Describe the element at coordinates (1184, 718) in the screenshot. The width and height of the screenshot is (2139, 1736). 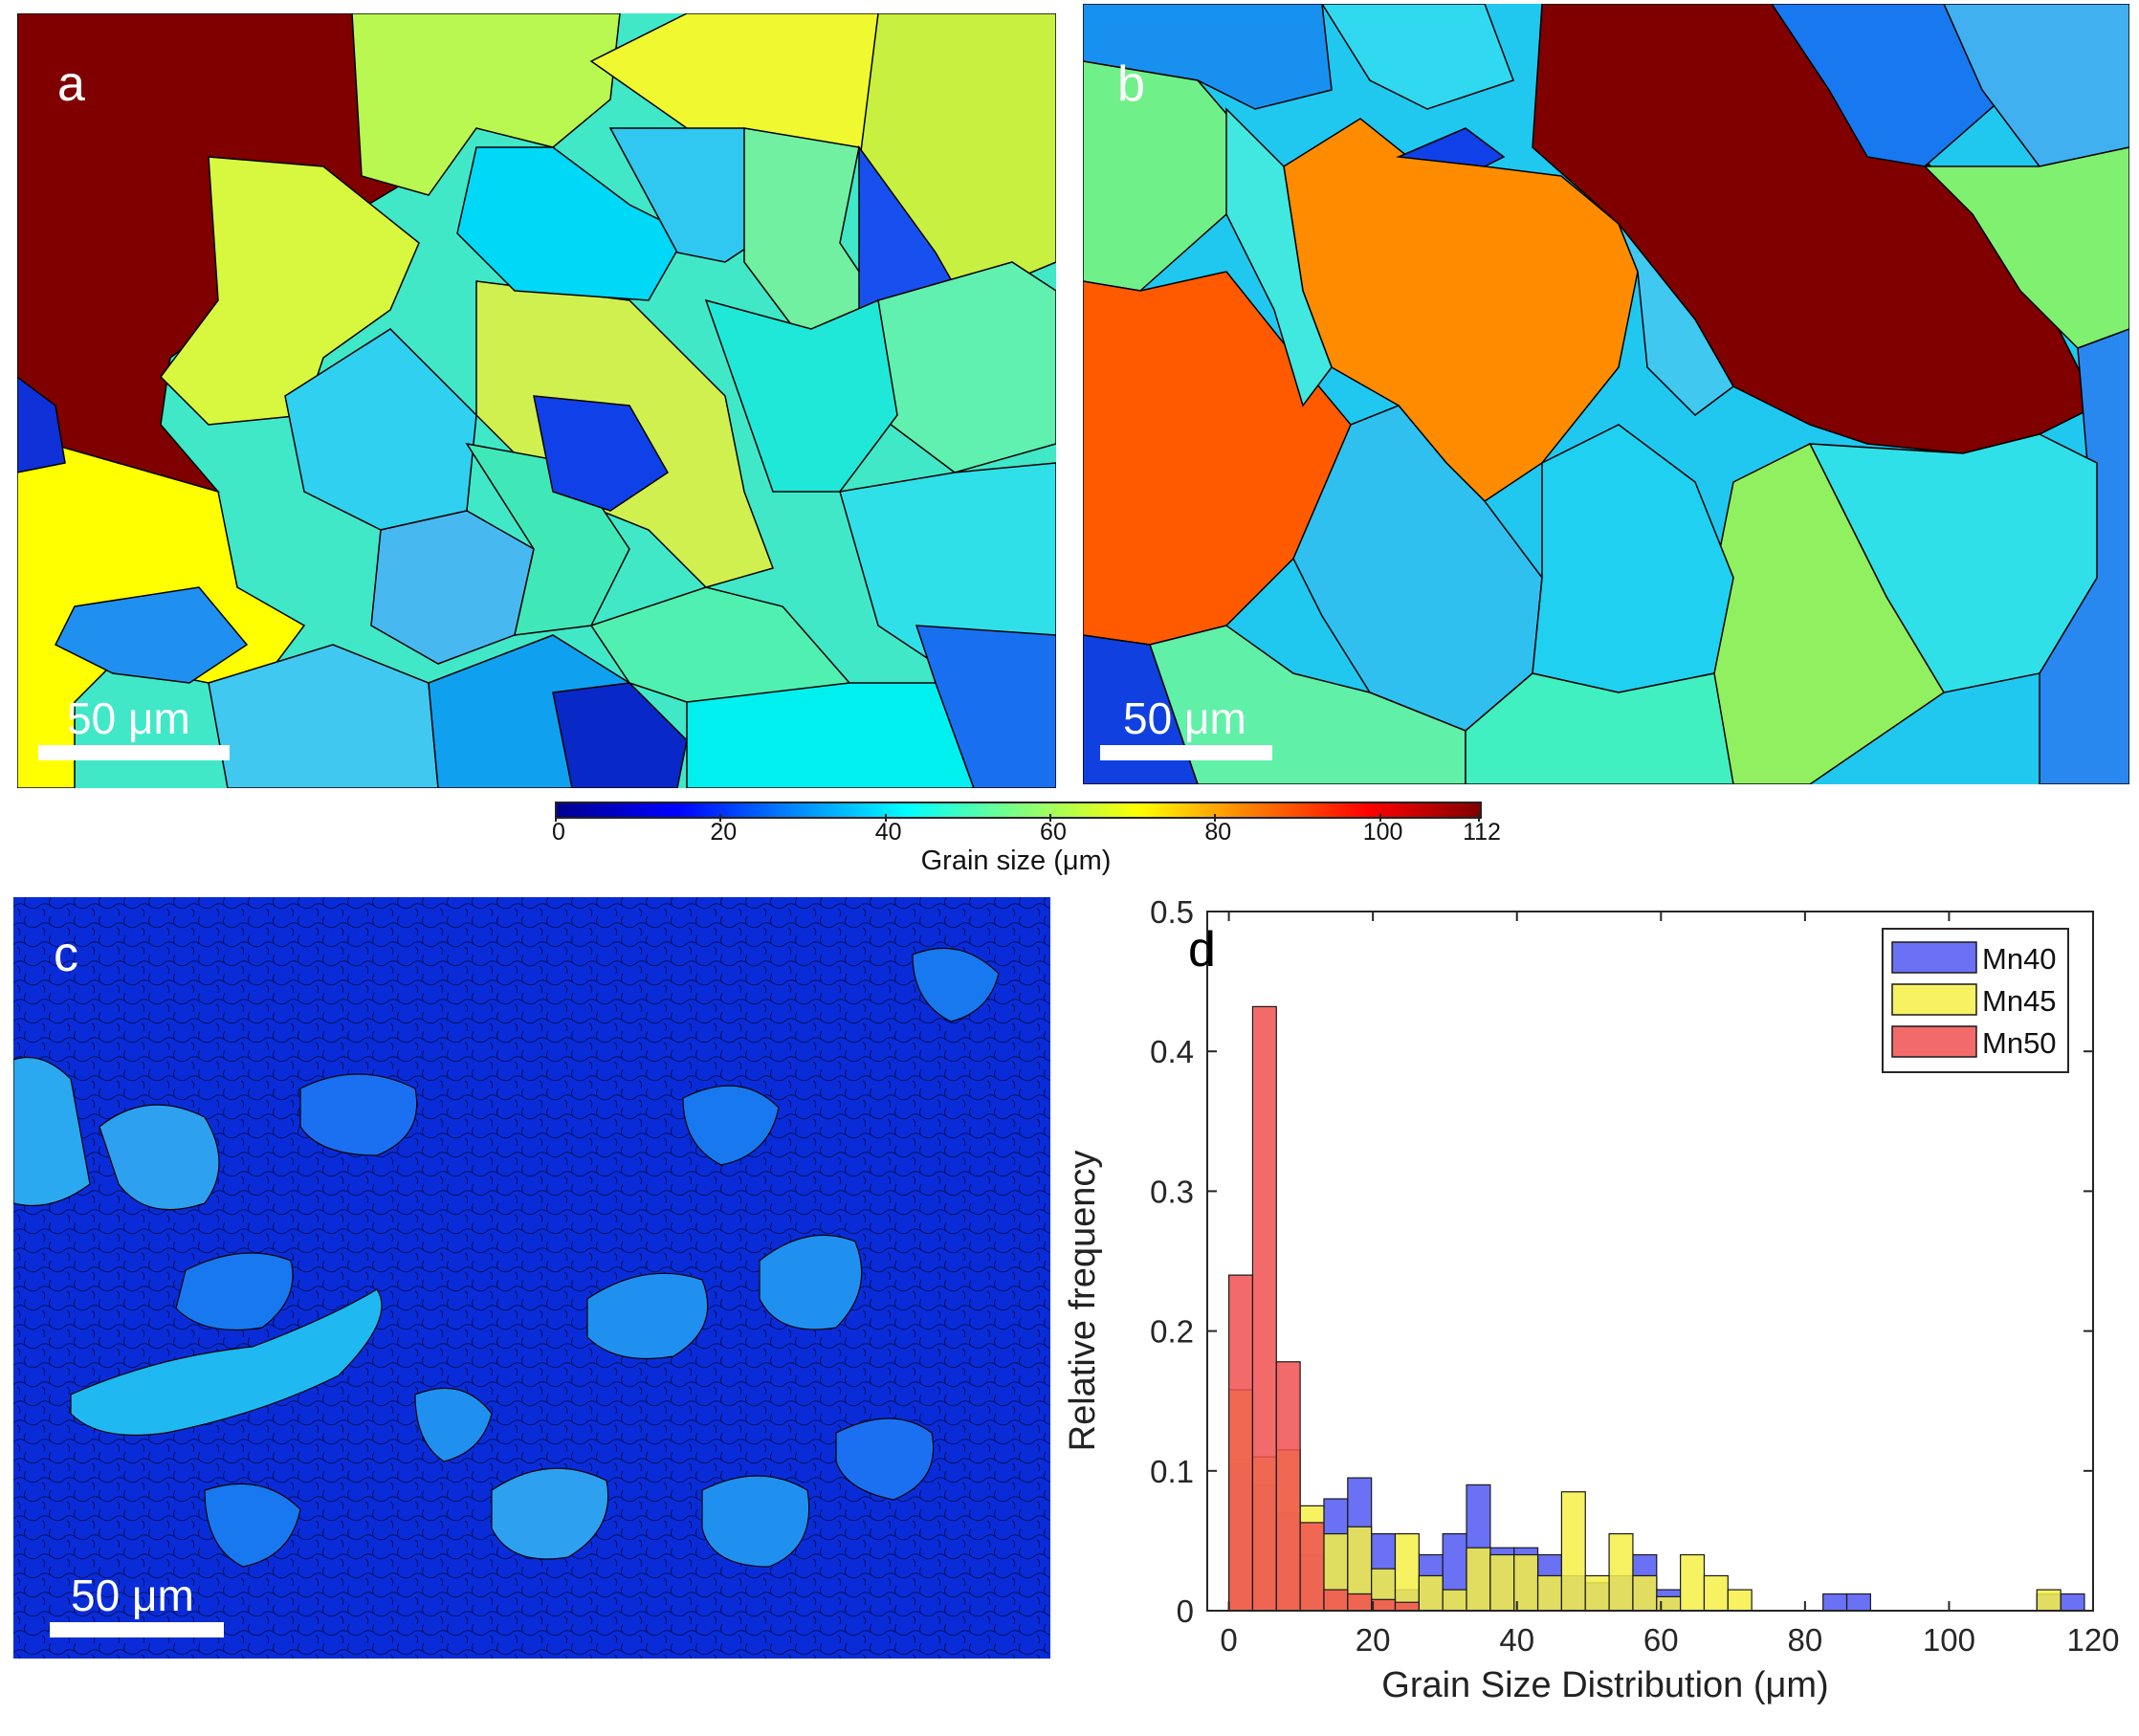
I see `scale-label-b: 50 μm` at that location.